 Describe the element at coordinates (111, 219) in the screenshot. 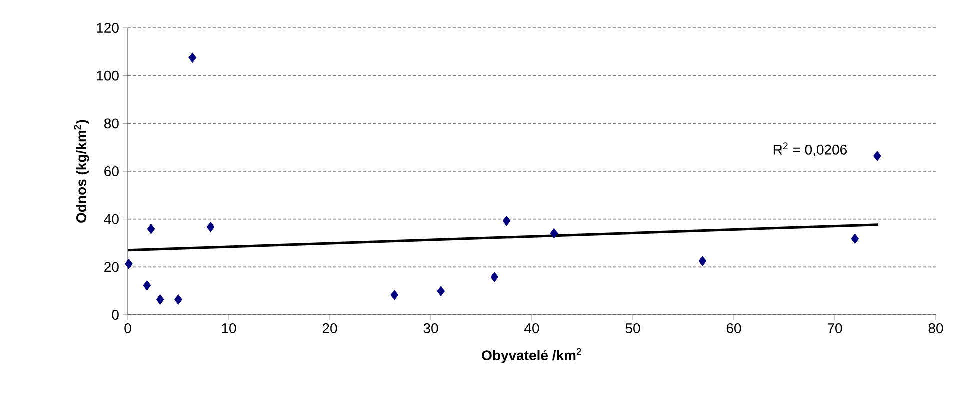

I see `y-tick-label: 40` at that location.